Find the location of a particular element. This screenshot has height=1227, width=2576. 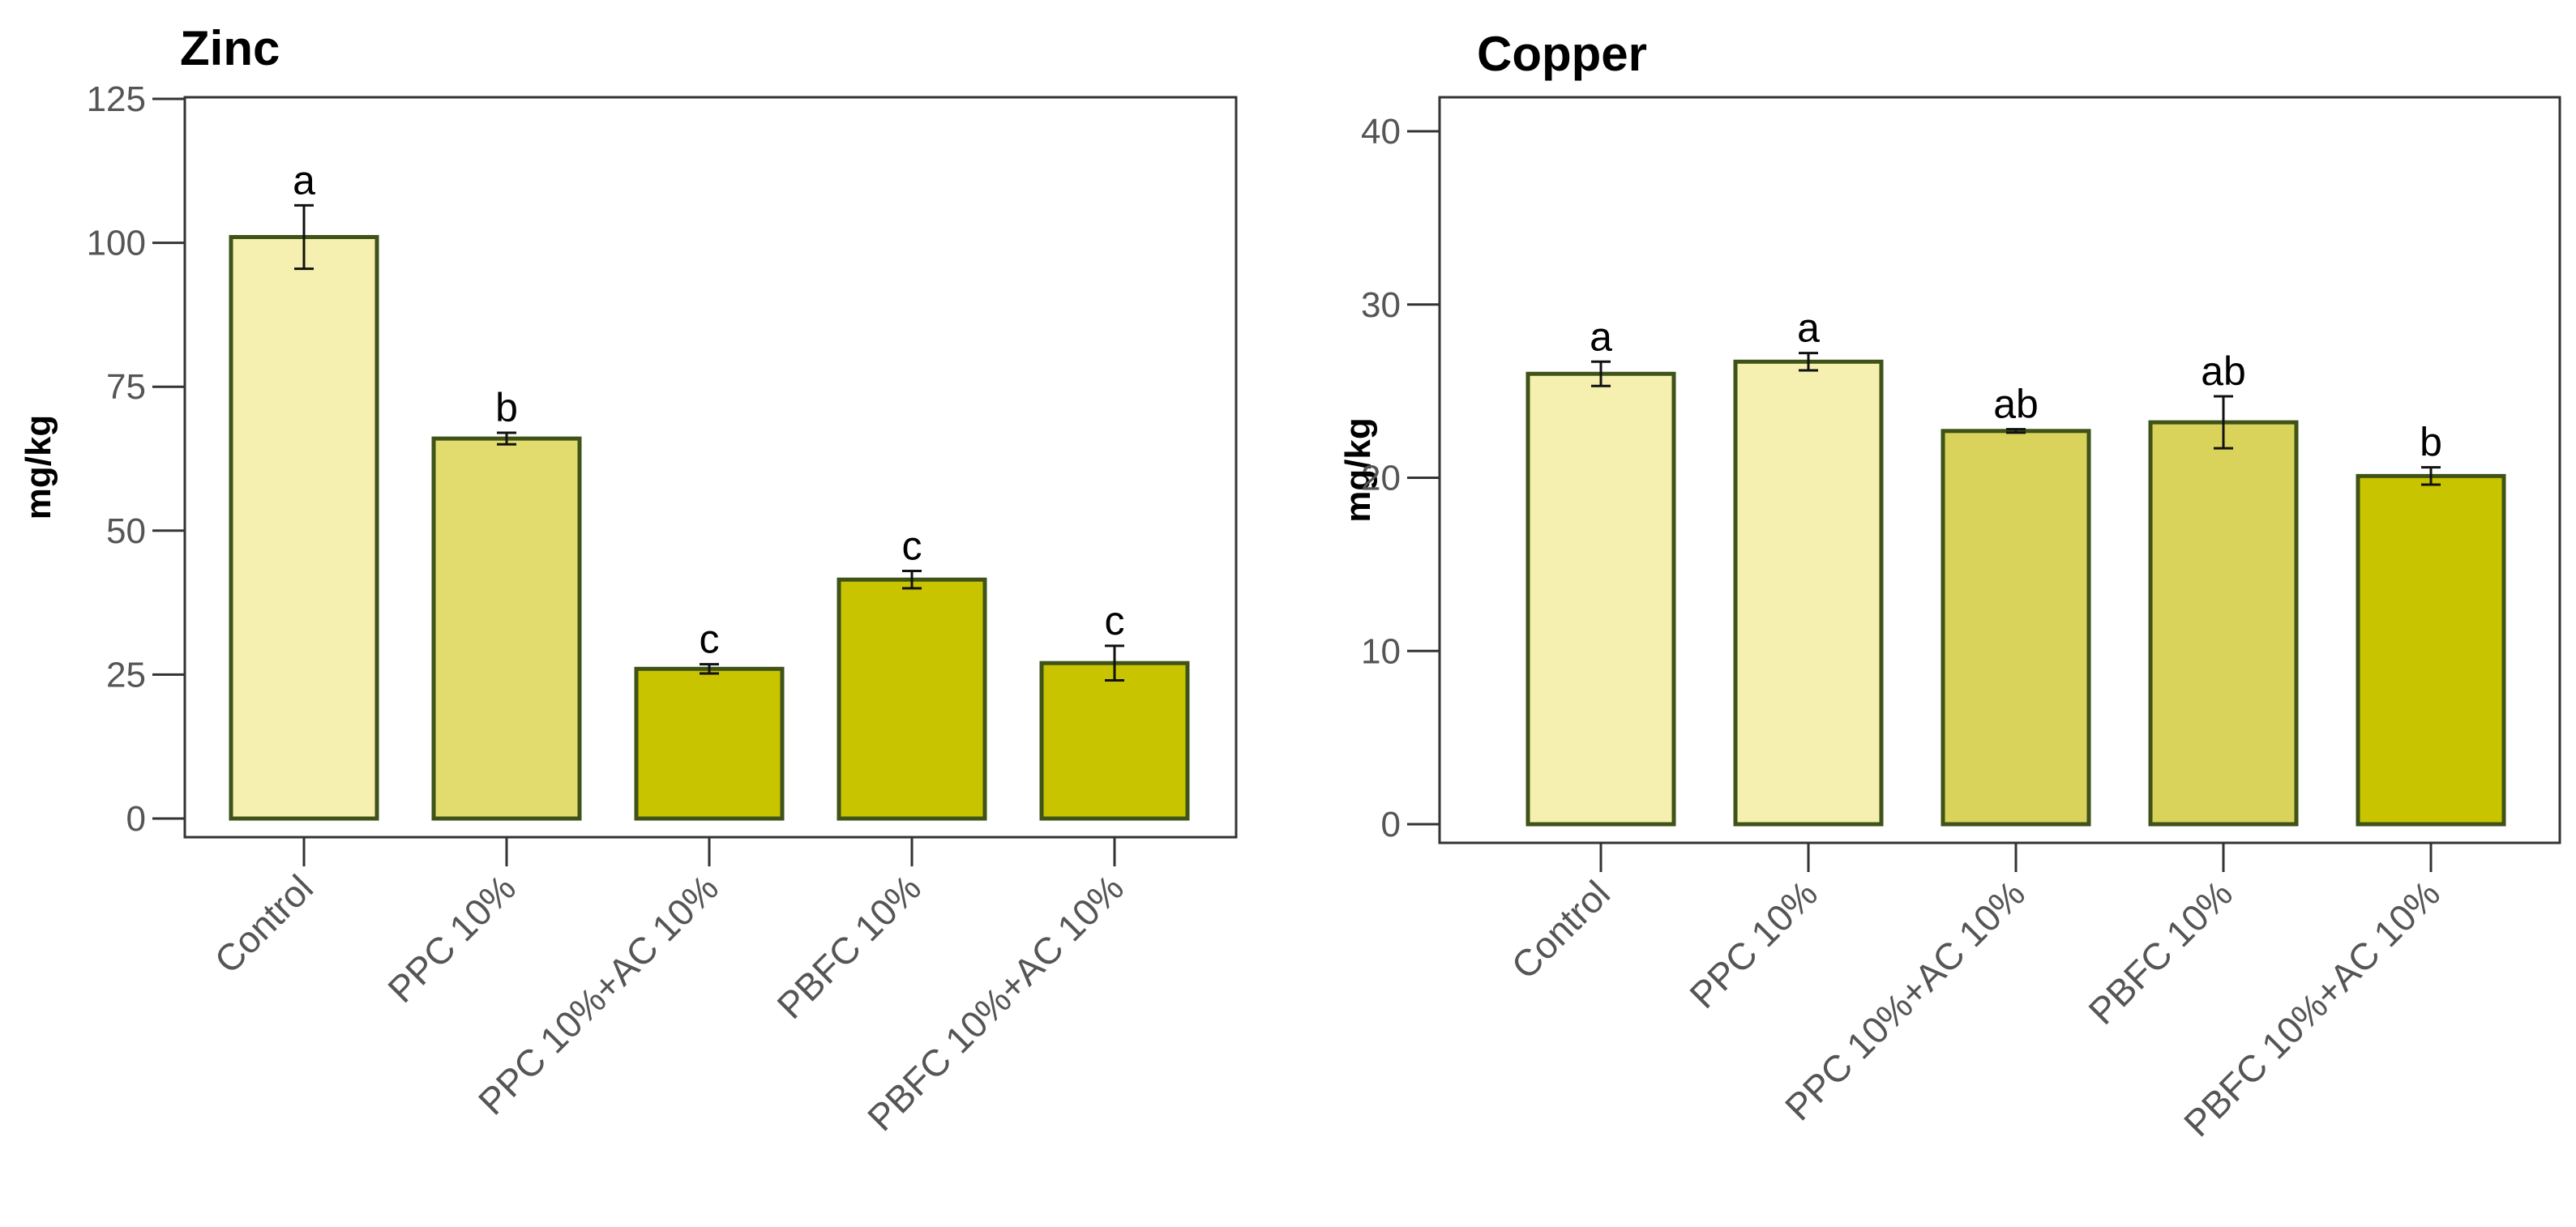

copper-y-tick-label: 40 is located at coordinates (1381, 132).